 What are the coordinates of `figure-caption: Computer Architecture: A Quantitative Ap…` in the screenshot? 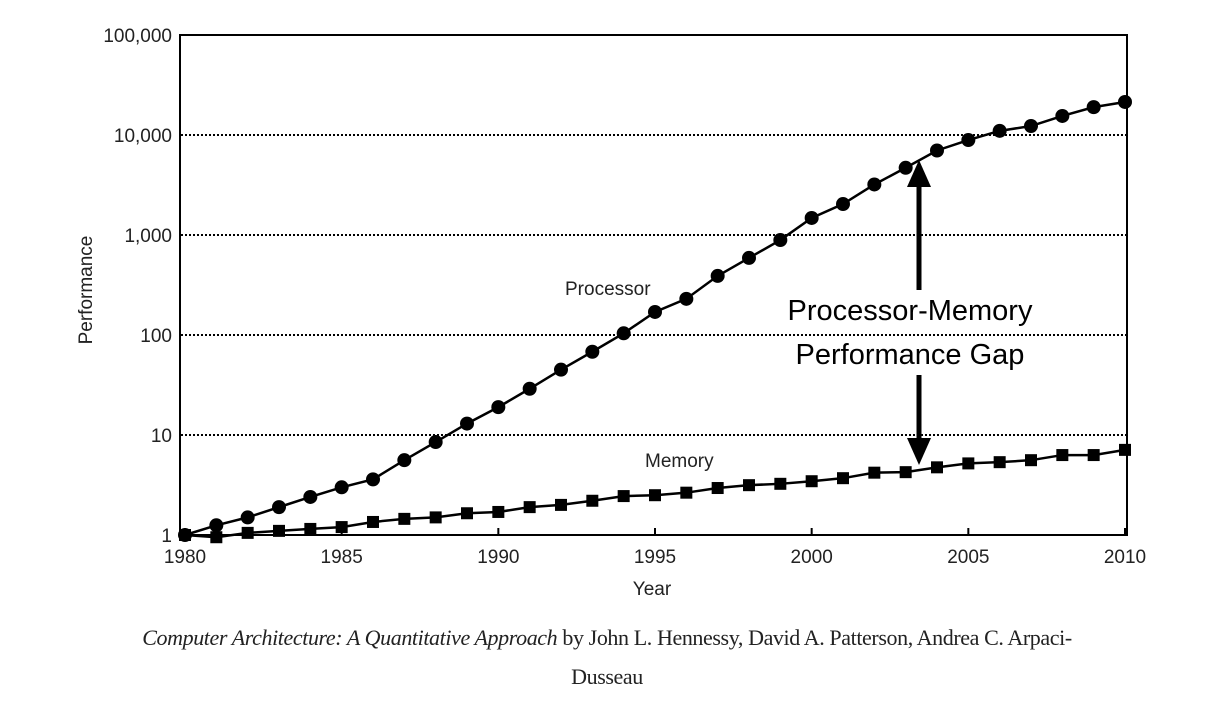 It's located at (607, 638).